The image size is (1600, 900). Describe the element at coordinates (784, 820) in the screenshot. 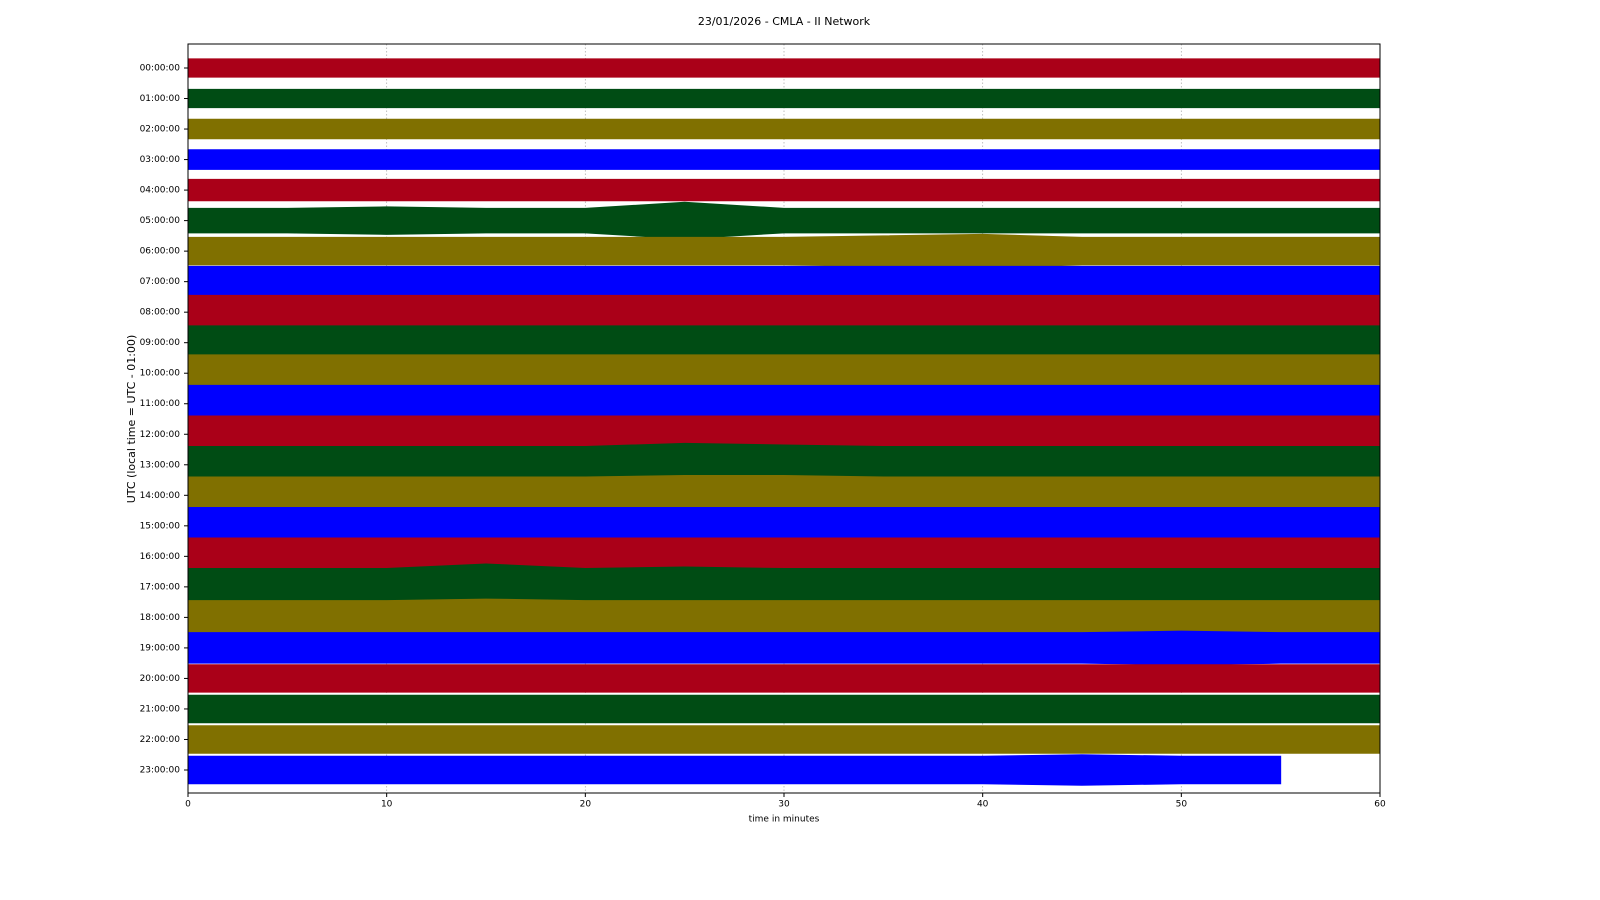

I see `x-axis-label: time in minutes` at that location.